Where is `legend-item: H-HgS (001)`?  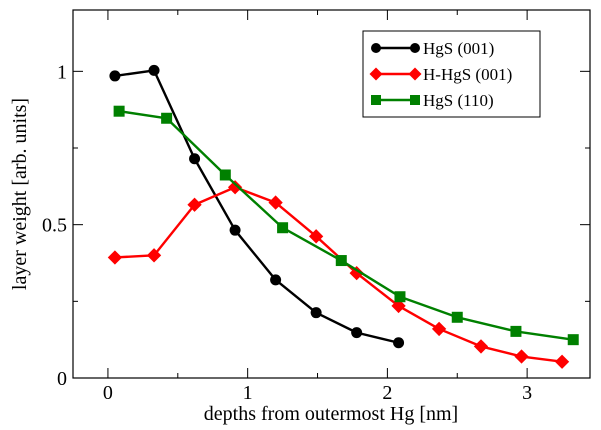
legend-item: H-HgS (001) is located at coordinates (440, 74).